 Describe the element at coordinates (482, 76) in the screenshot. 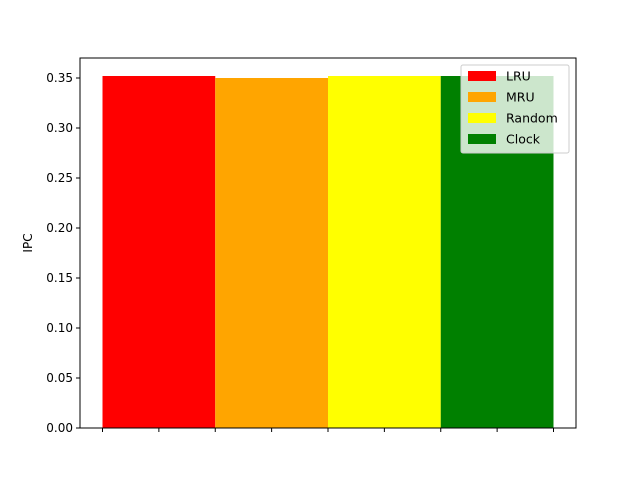

I see `legend-swatch-lru` at that location.